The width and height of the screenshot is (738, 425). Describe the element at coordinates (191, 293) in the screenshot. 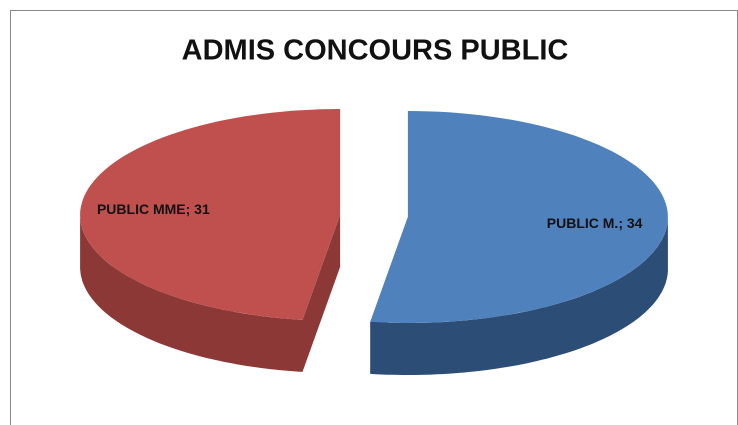

I see `slice-side` at that location.